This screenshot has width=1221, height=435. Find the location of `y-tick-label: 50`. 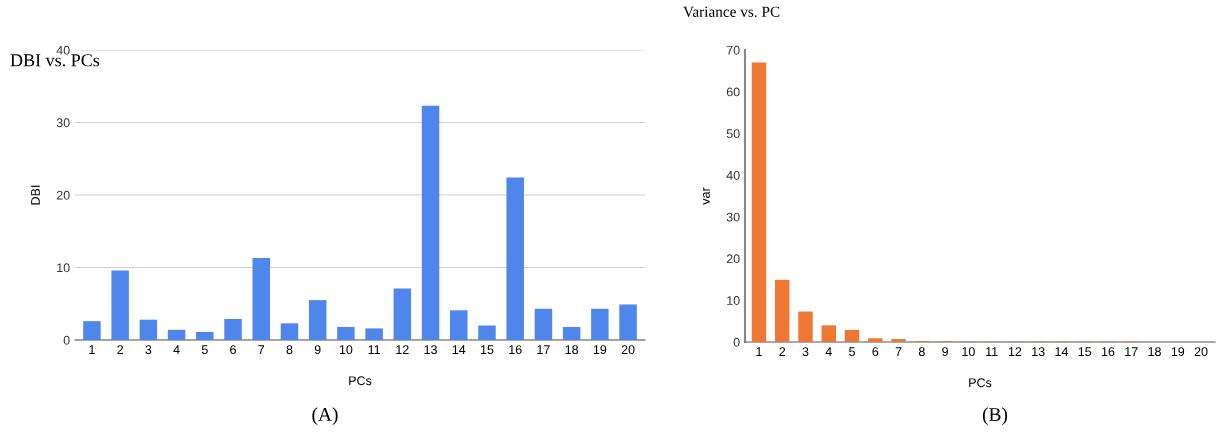

y-tick-label: 50 is located at coordinates (733, 134).